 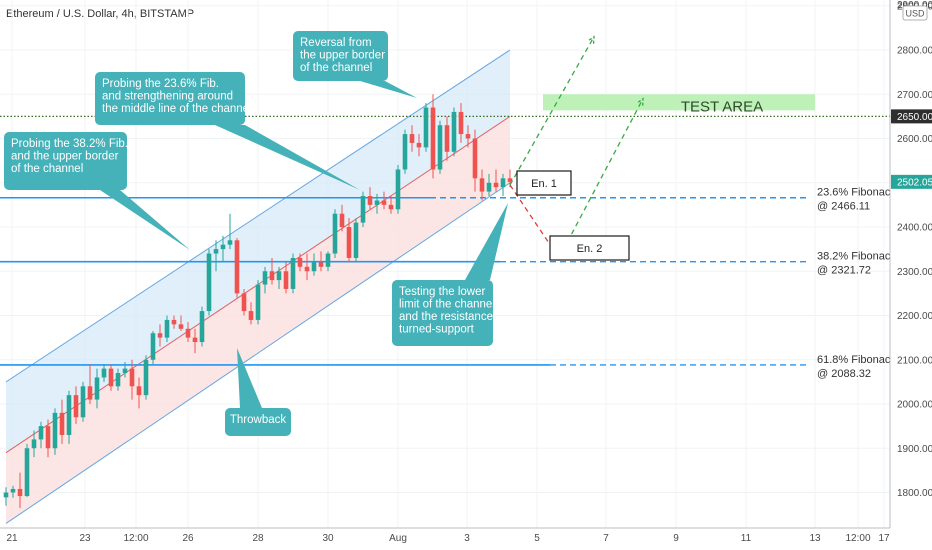 What do you see at coordinates (857, 257) in the screenshot?
I see `fib-label: 38.2% Fibonacci` at bounding box center [857, 257].